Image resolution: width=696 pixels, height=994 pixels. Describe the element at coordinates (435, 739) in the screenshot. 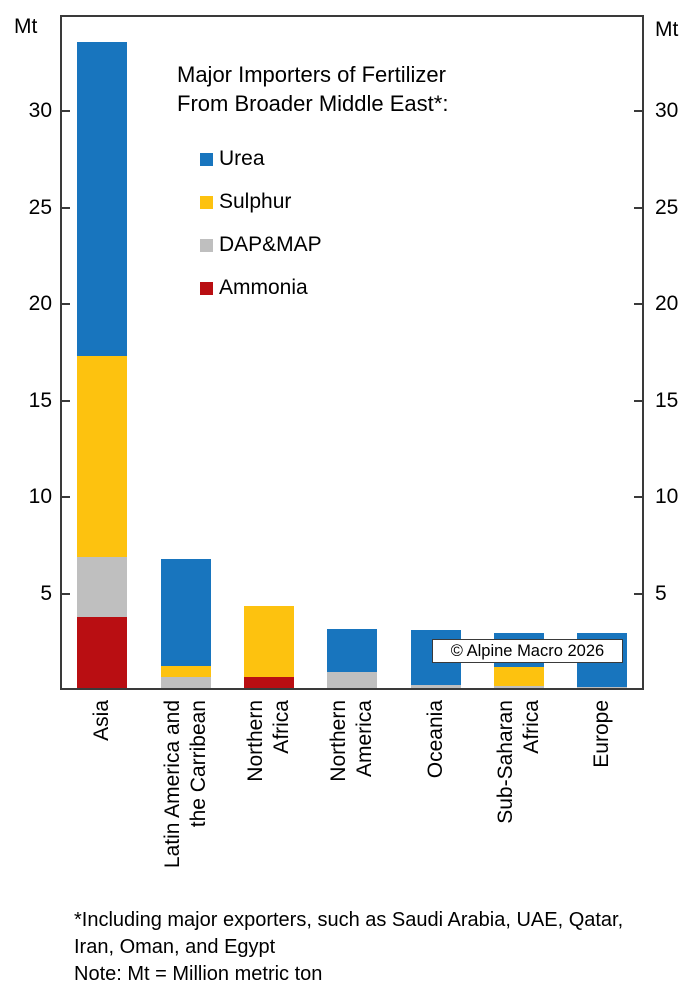

I see `x-category-label: Oceania` at that location.